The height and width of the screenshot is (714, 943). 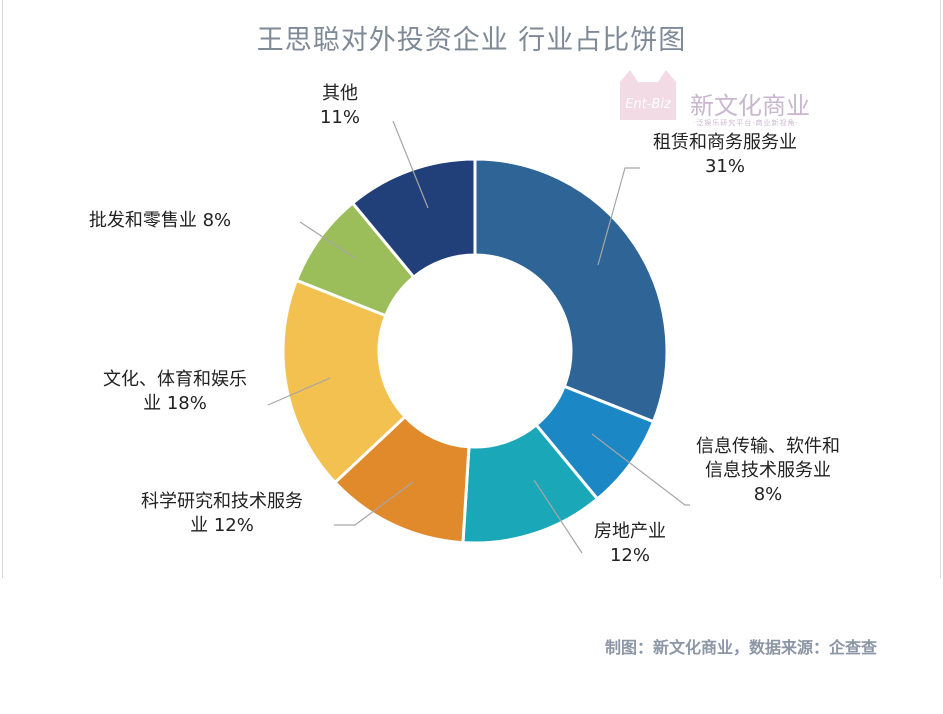 What do you see at coordinates (648, 95) in the screenshot?
I see `watermark-logo: Ent-Biz` at bounding box center [648, 95].